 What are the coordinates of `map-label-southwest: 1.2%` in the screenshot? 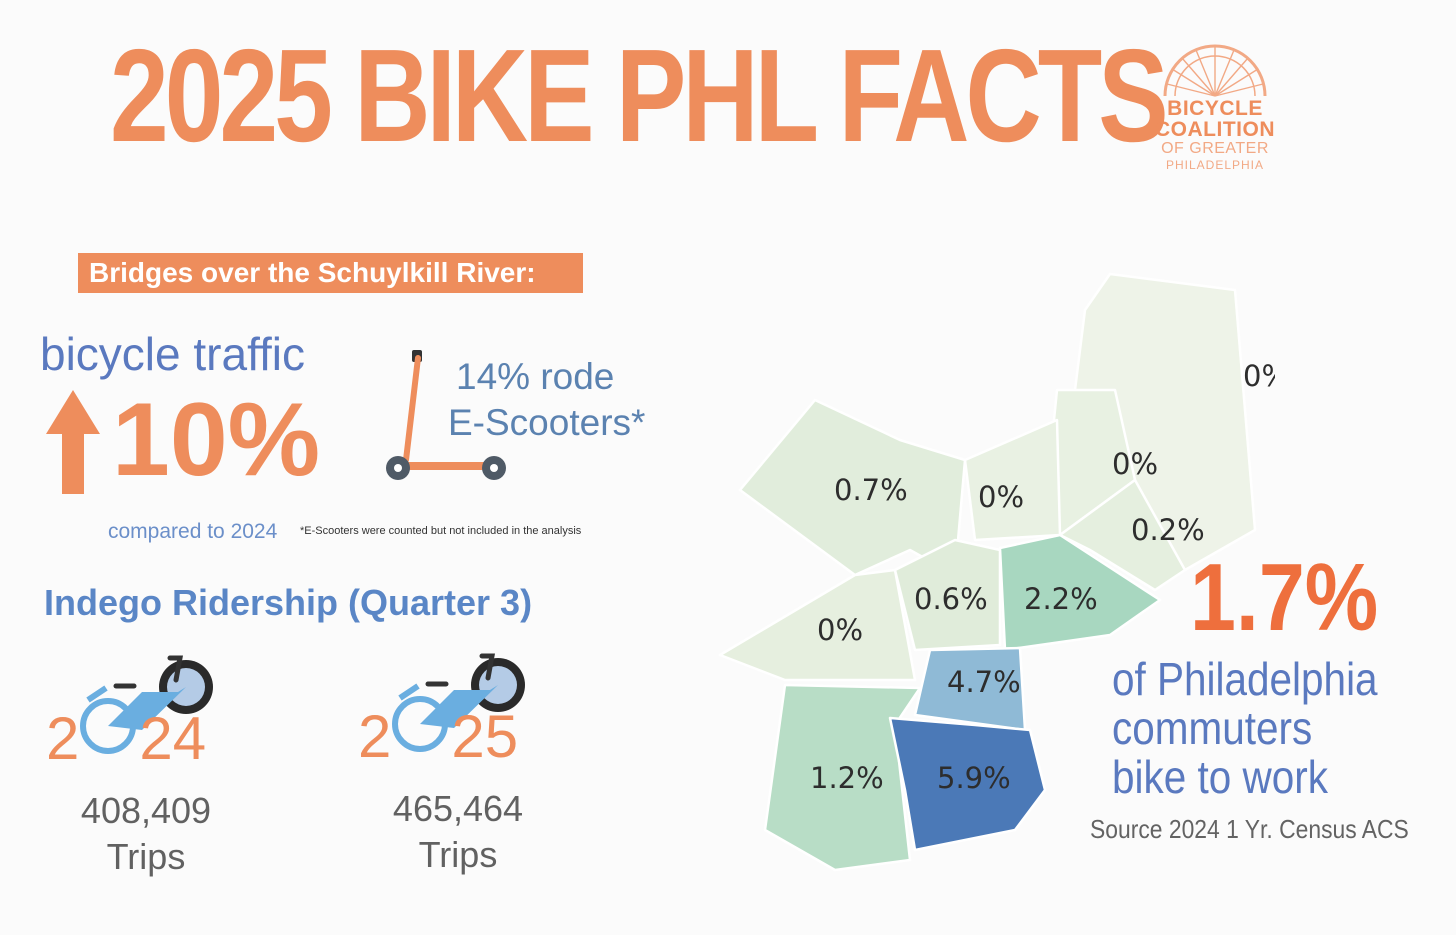 It's located at (847, 778).